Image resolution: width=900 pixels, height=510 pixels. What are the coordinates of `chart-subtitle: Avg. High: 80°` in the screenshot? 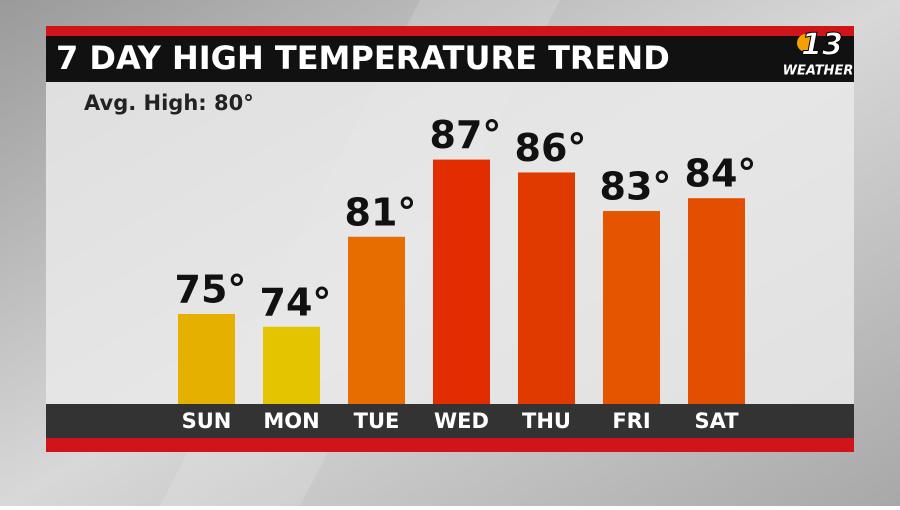 It's located at (169, 103).